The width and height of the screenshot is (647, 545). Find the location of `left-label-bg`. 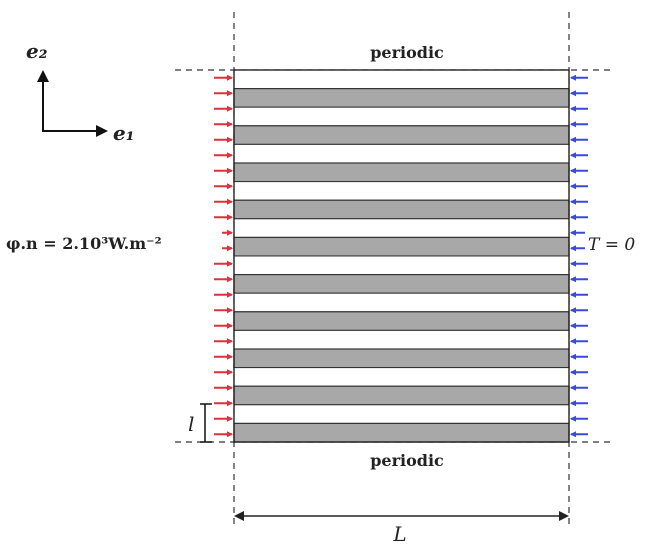

left-label-bg is located at coordinates (113, 243).